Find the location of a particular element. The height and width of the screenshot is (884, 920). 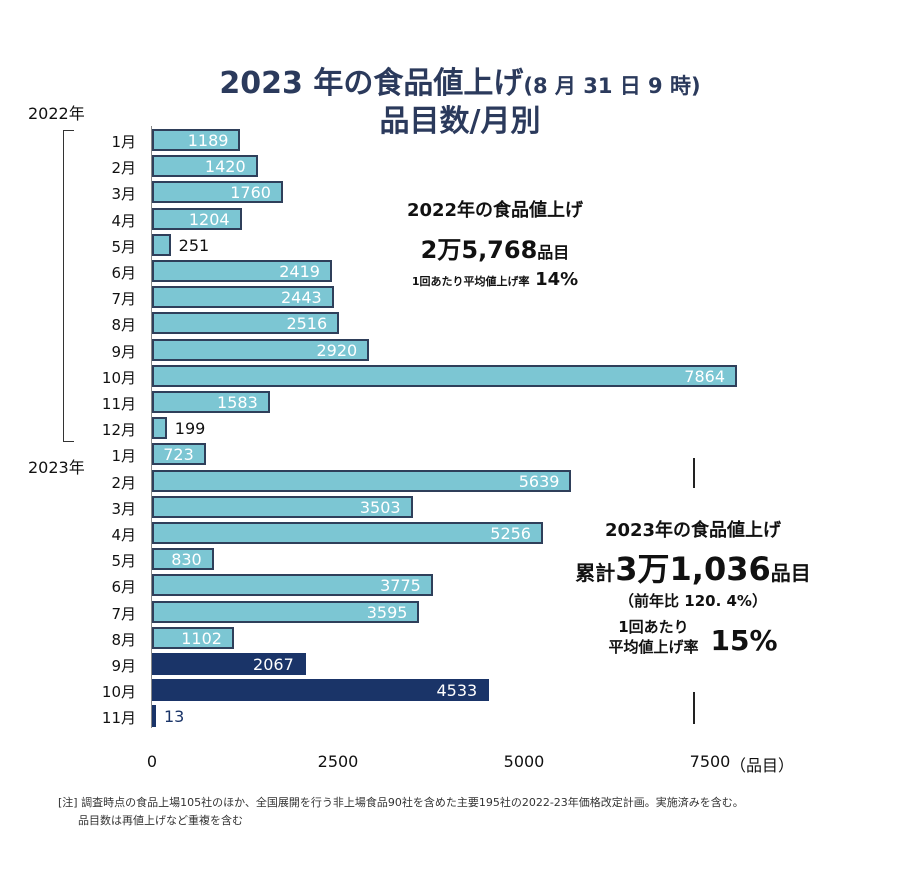

data-label: 5256 is located at coordinates (510, 533).